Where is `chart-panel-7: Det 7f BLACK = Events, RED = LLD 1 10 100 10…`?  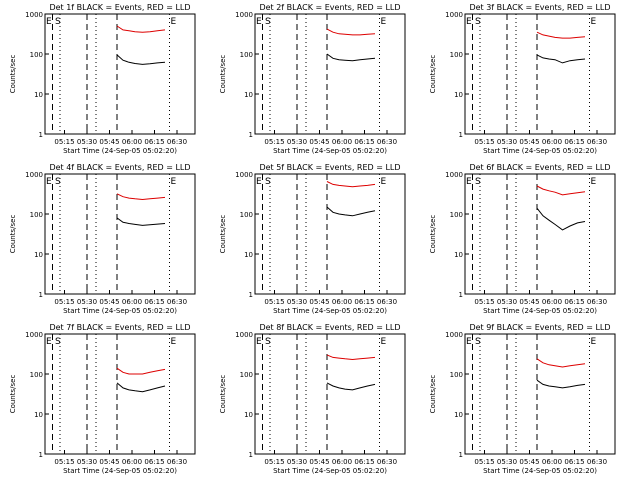 chart-panel-7: Det 7f BLACK = Events, RED = LLD 1 10 100 10… is located at coordinates (102, 399).